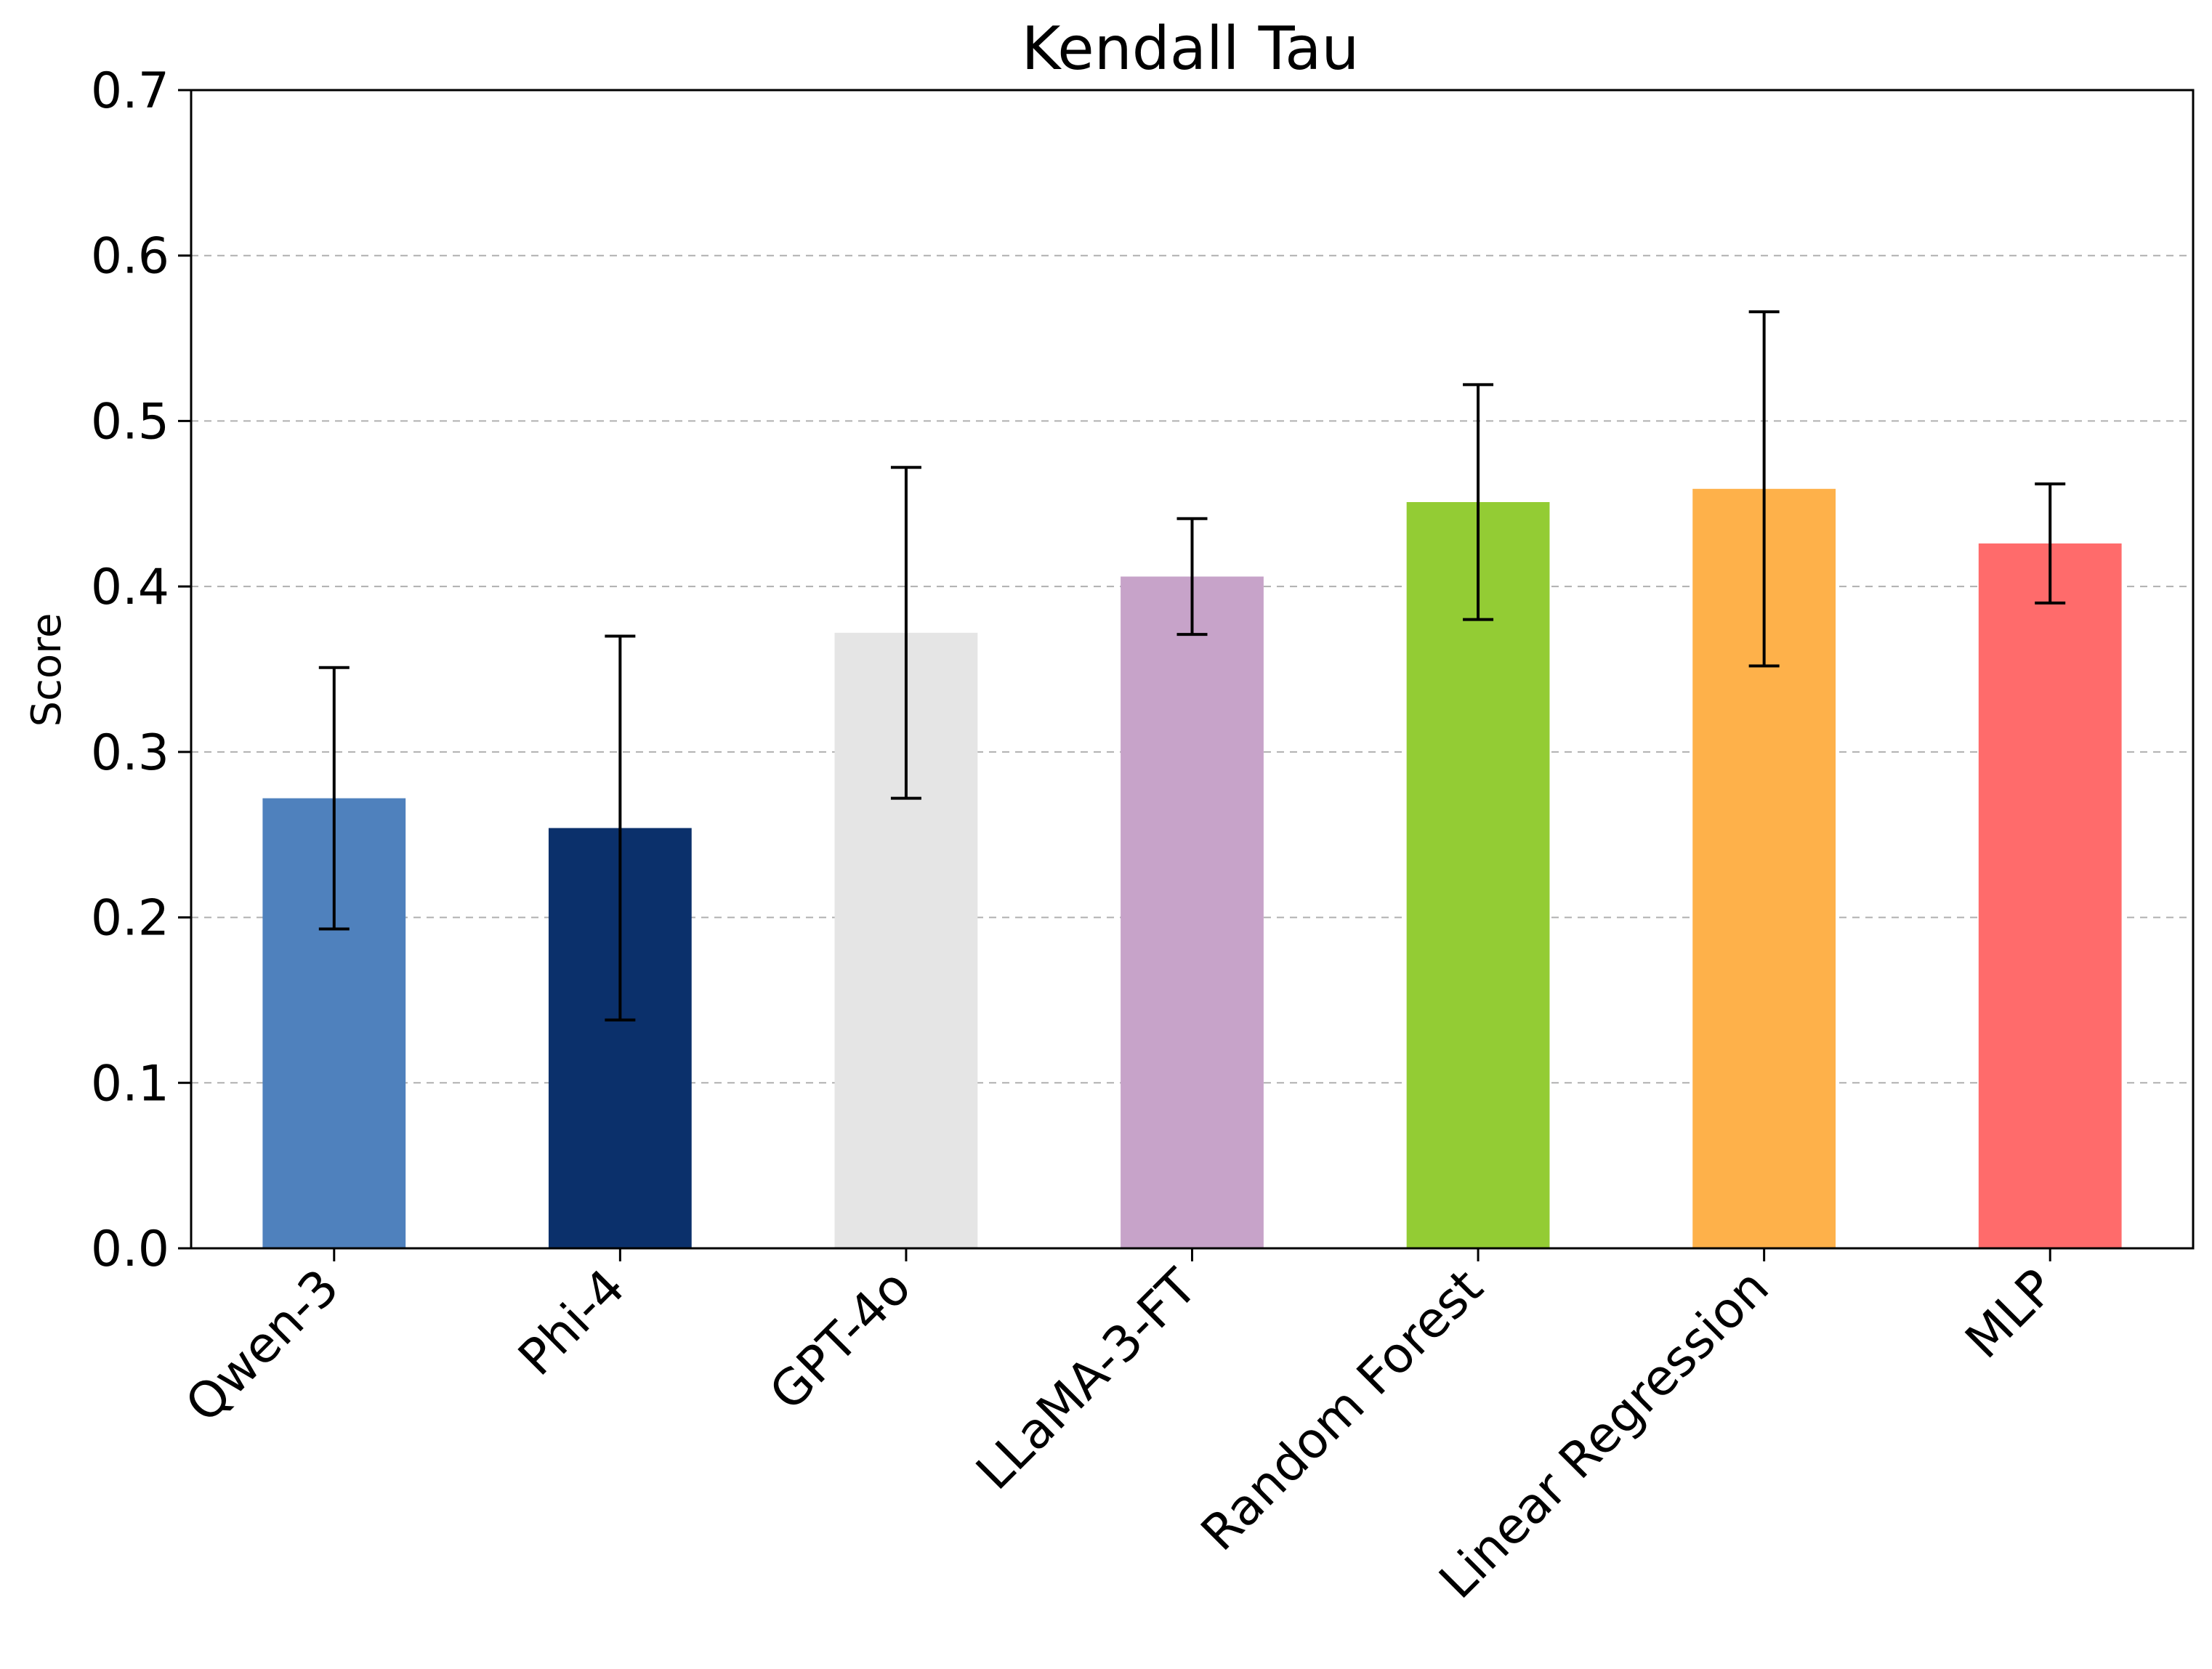 The width and height of the screenshot is (2212, 1669). What do you see at coordinates (1191, 49) in the screenshot?
I see `chart-title: Kendall Tau` at bounding box center [1191, 49].